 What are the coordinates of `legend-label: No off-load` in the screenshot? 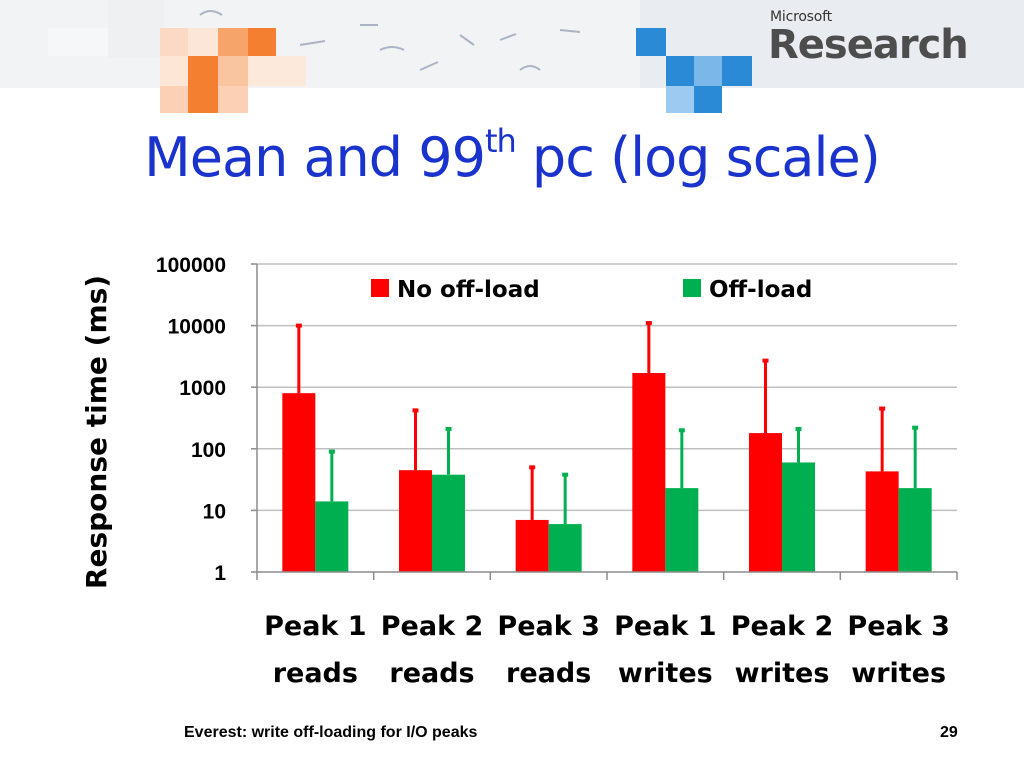 It's located at (468, 290).